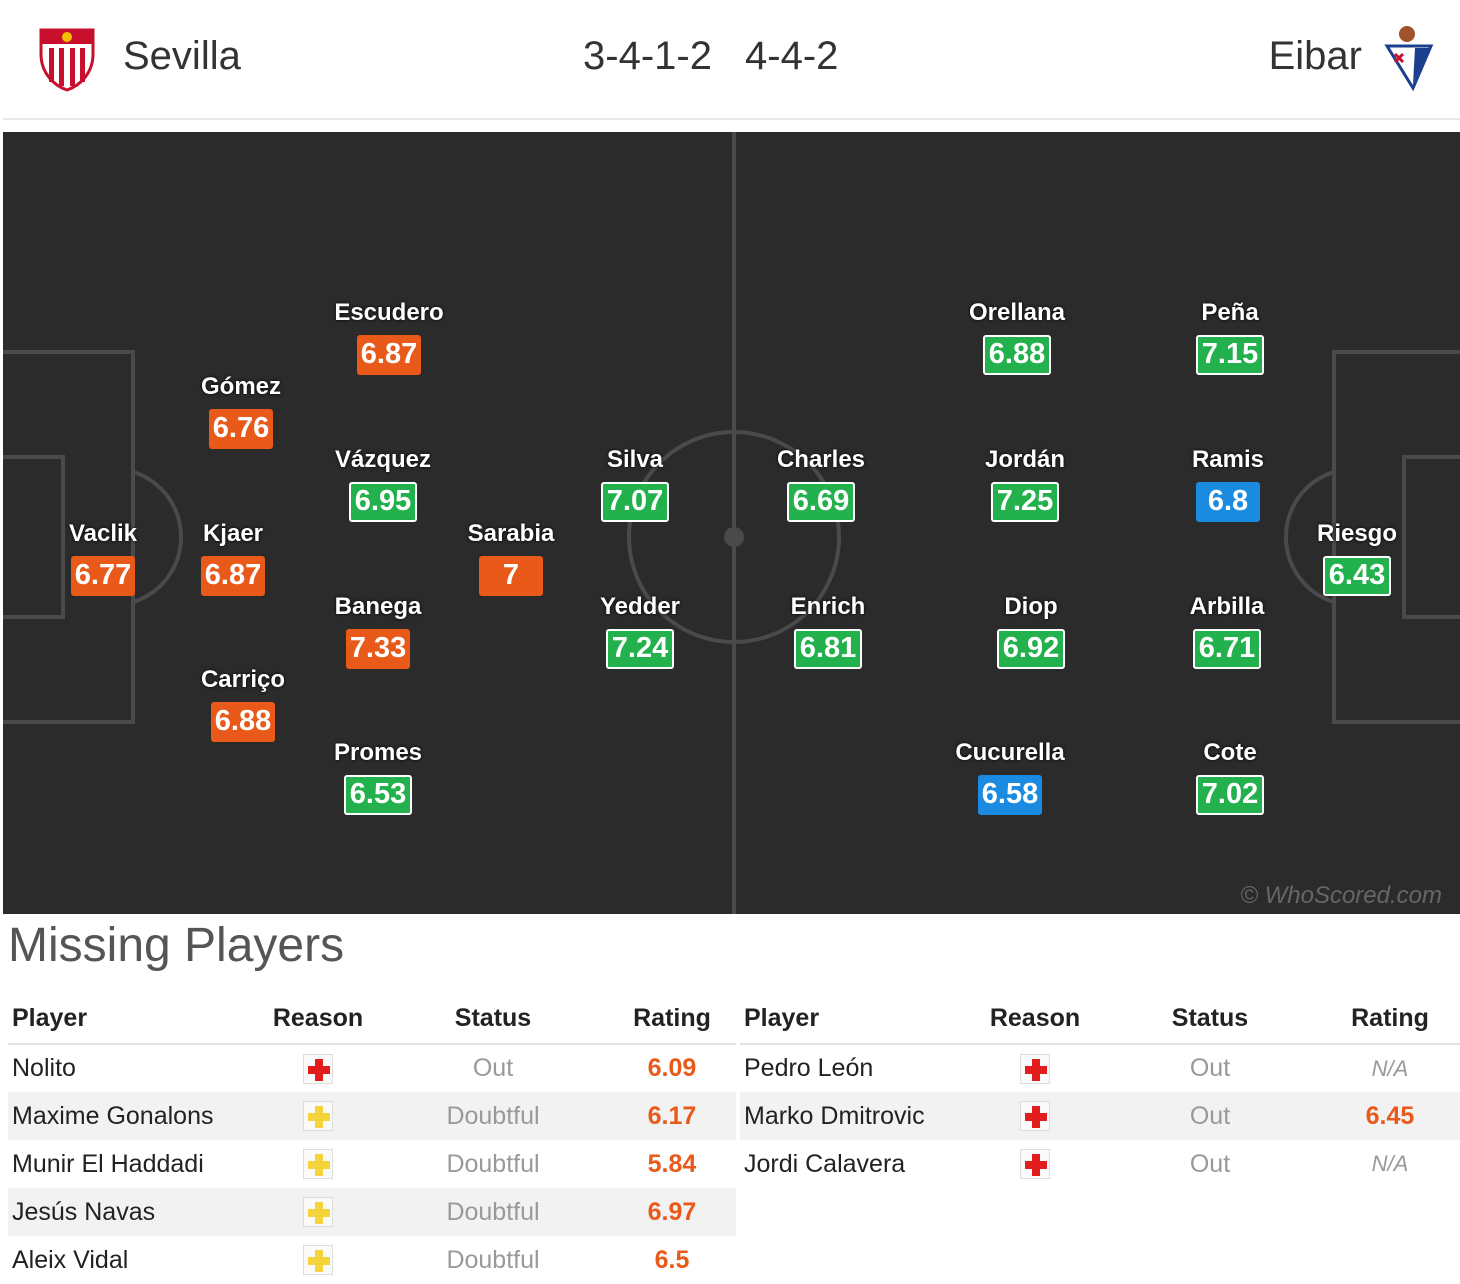 The height and width of the screenshot is (1284, 1460). Describe the element at coordinates (378, 649) in the screenshot. I see `player-rating: 7.33` at that location.